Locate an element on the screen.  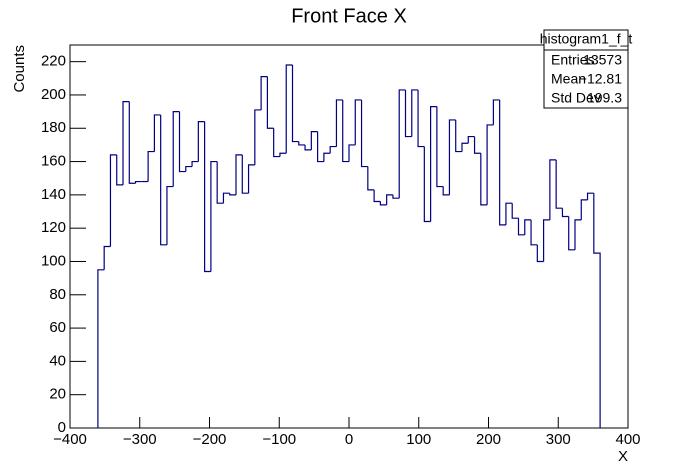
y-tick-label: 0 is located at coordinates (62, 427).